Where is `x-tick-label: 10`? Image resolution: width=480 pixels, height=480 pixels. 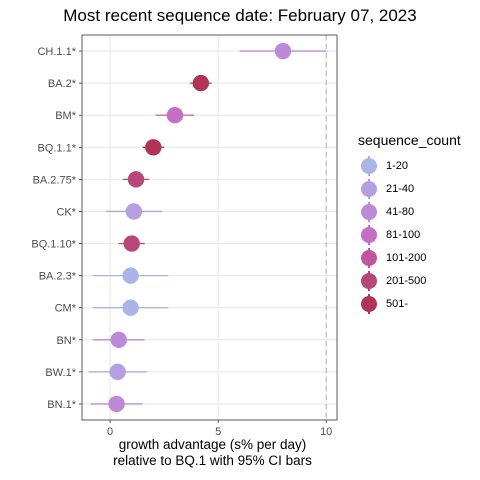
x-tick-label: 10 is located at coordinates (326, 432).